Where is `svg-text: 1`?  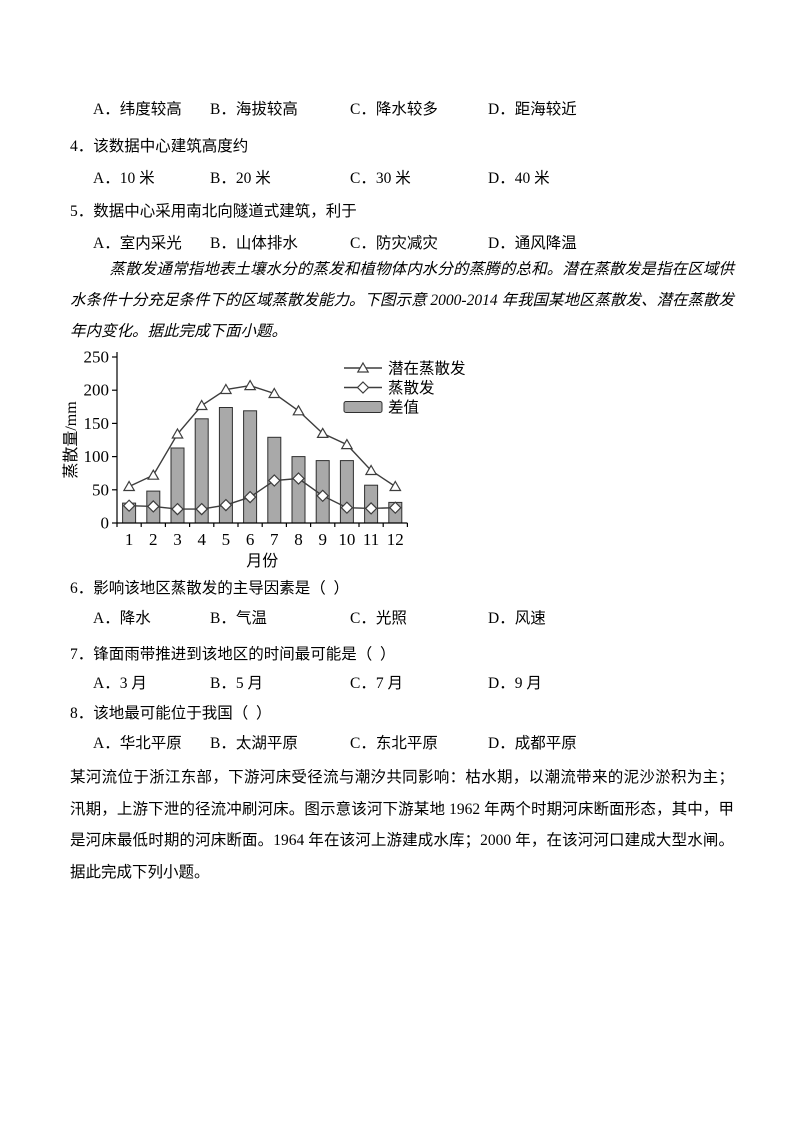 svg-text: 1 is located at coordinates (129, 539).